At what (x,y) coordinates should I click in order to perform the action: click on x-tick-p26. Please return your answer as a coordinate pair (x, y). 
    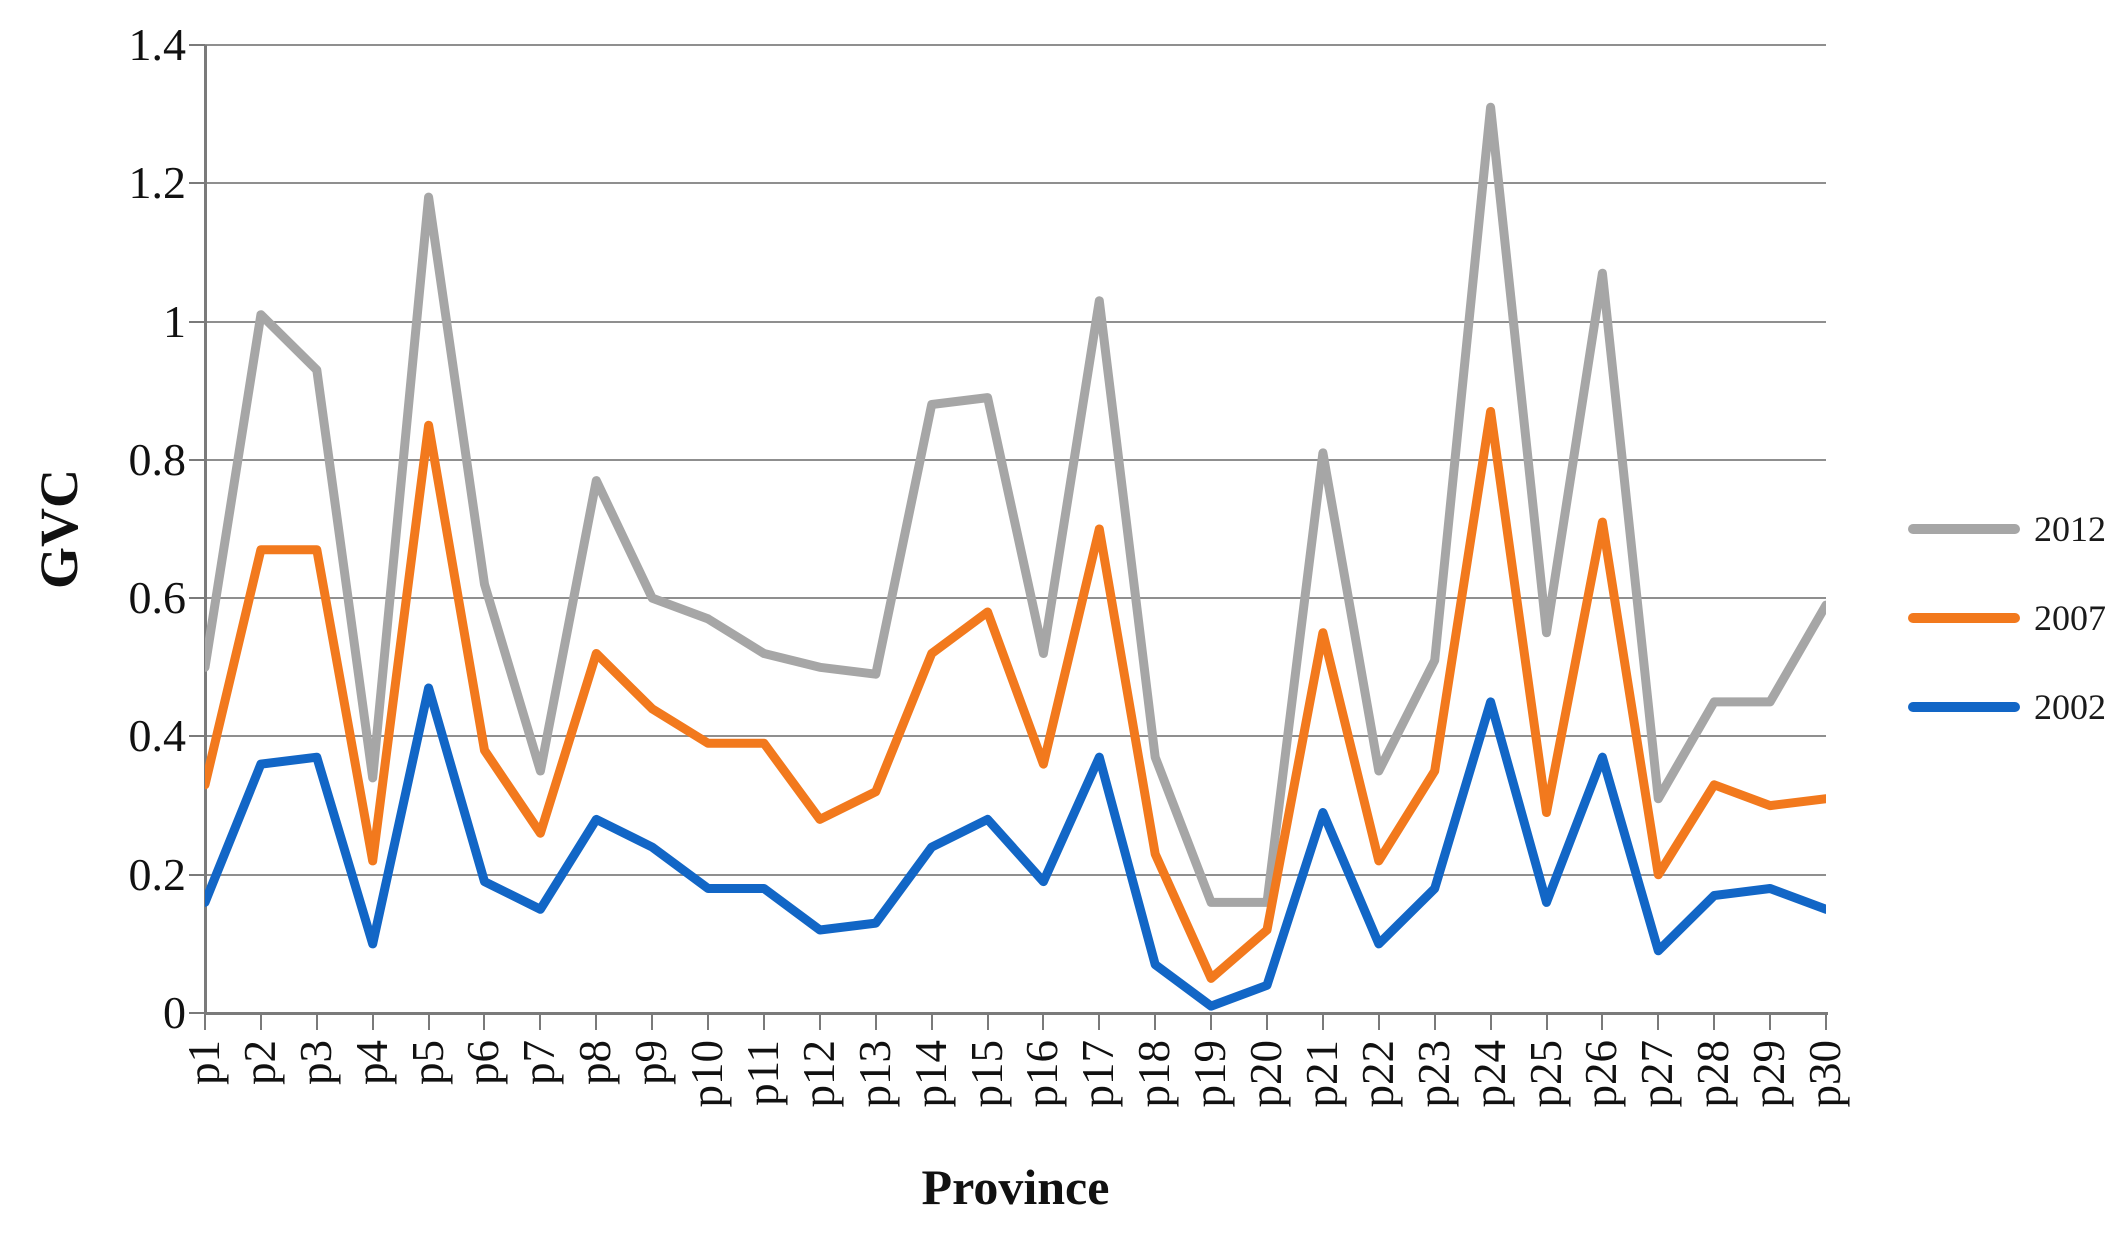
    Looking at the image, I should click on (1602, 1022).